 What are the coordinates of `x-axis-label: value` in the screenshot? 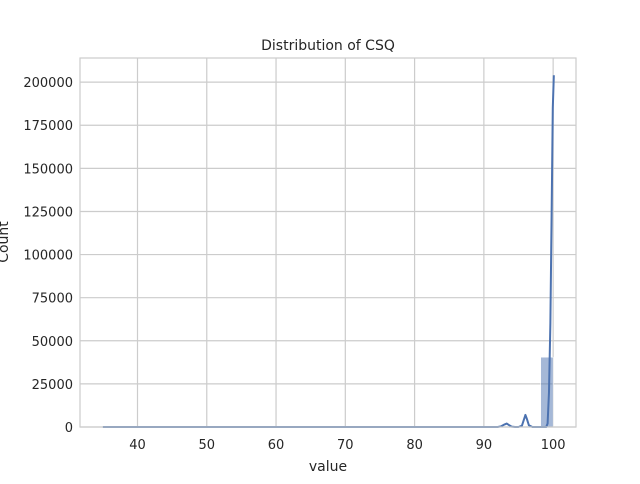 It's located at (328, 467).